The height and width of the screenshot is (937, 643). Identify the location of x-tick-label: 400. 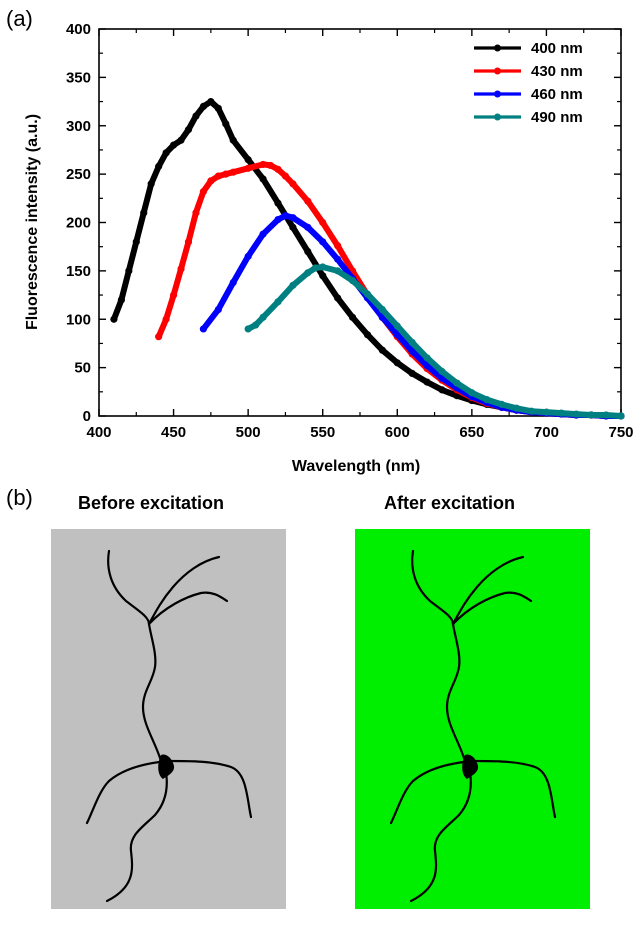
(98, 432).